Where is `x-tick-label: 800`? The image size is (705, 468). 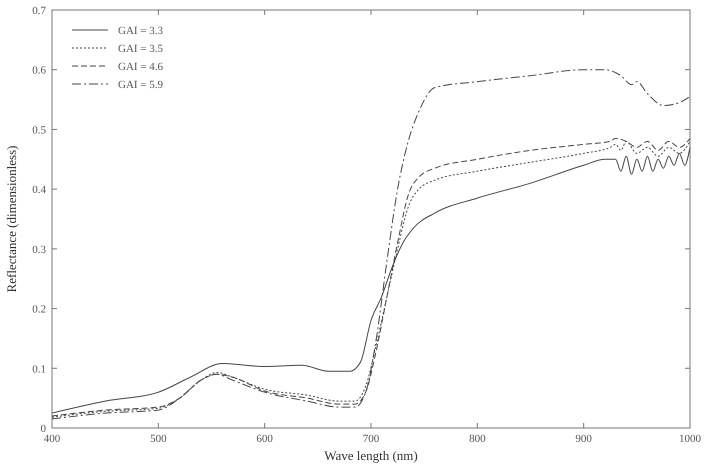 x-tick-label: 800 is located at coordinates (477, 439).